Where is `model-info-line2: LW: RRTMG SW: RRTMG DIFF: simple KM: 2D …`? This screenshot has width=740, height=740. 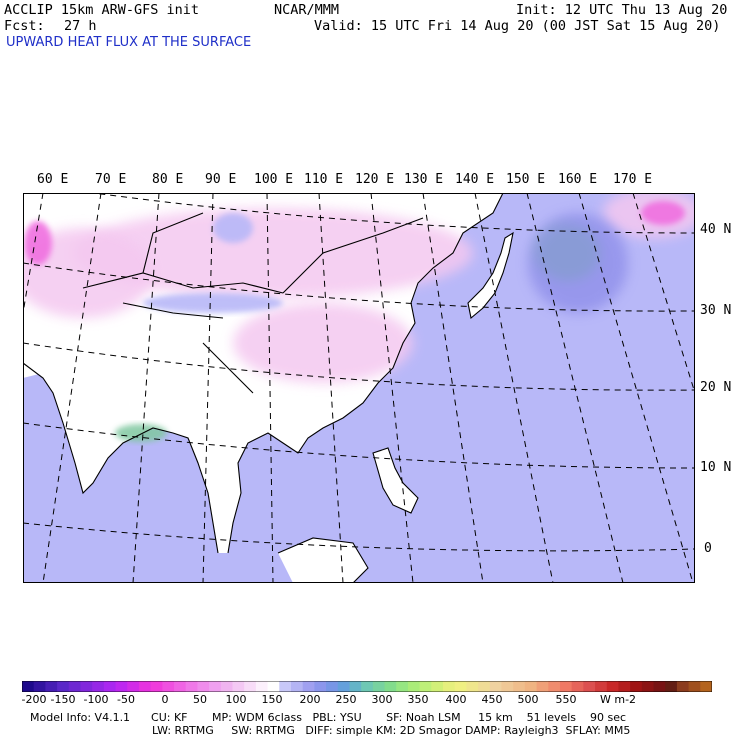
model-info-line2: LW: RRTMG SW: RRTMG DIFF: simple KM: 2D … is located at coordinates (391, 730).